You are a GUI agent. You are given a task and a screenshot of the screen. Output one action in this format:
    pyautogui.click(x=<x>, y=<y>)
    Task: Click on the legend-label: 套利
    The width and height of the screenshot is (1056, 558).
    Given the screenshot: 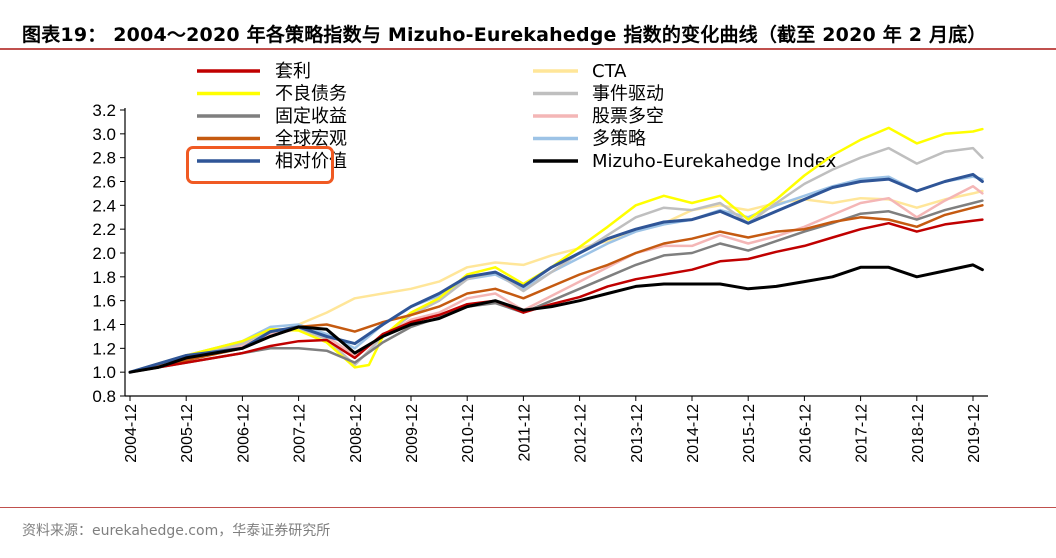 What is the action you would take?
    pyautogui.click(x=293, y=71)
    